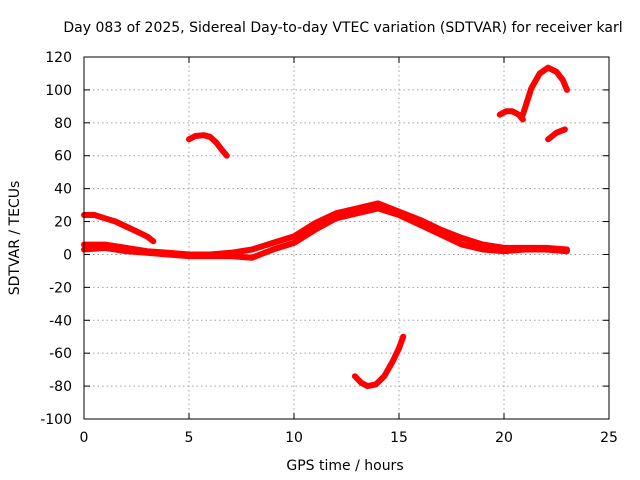 This screenshot has height=480, width=640. Describe the element at coordinates (504, 438) in the screenshot. I see `x-tick-label: 20` at that location.